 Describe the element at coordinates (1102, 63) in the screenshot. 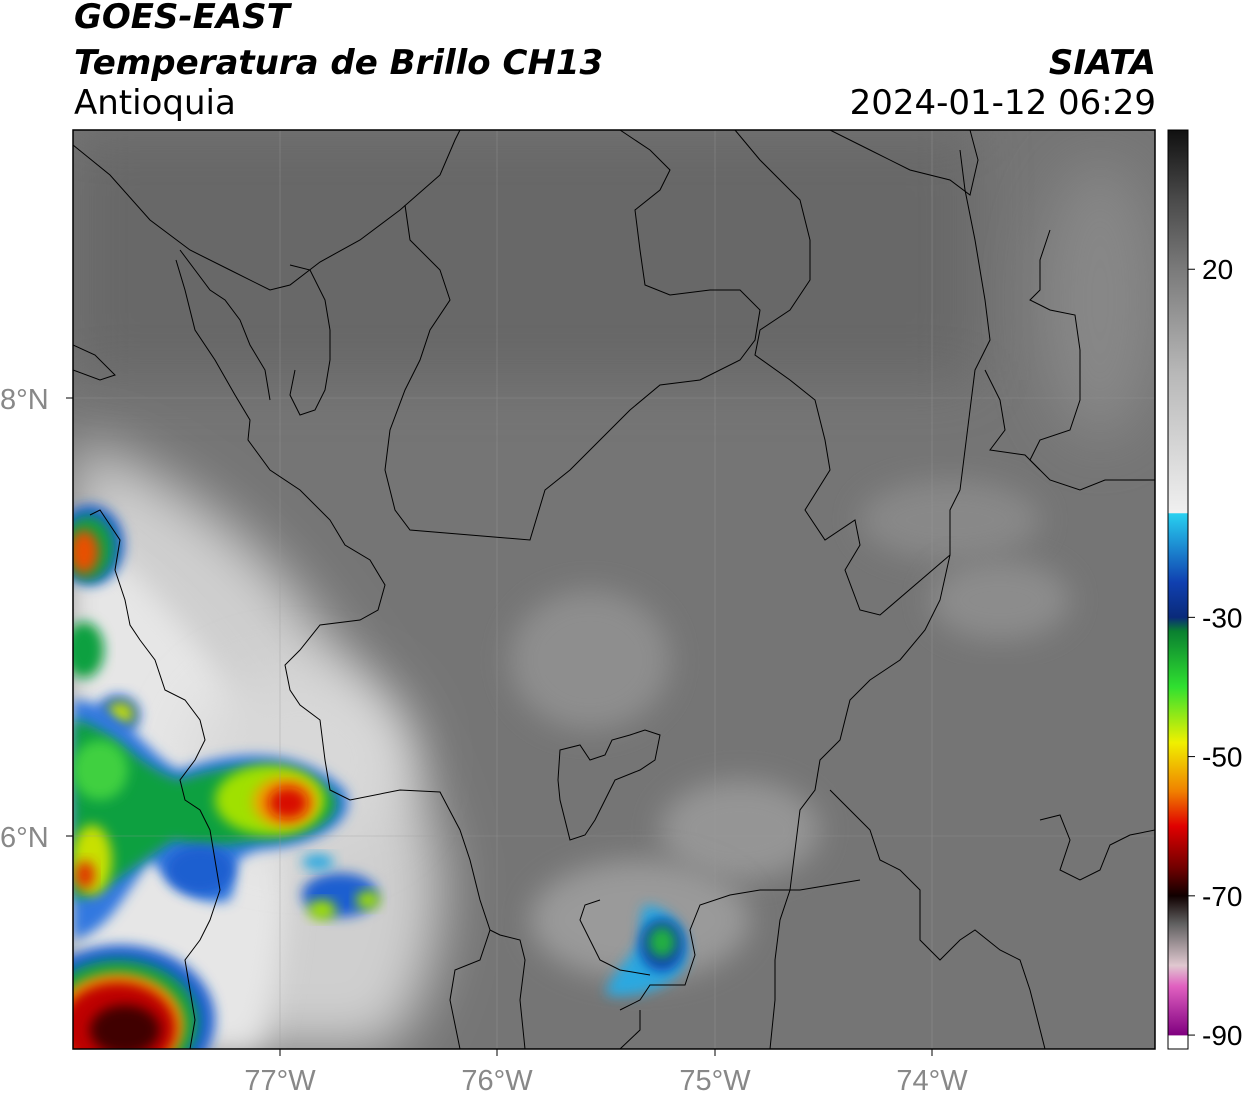

I see `agency-label: SIATA` at that location.